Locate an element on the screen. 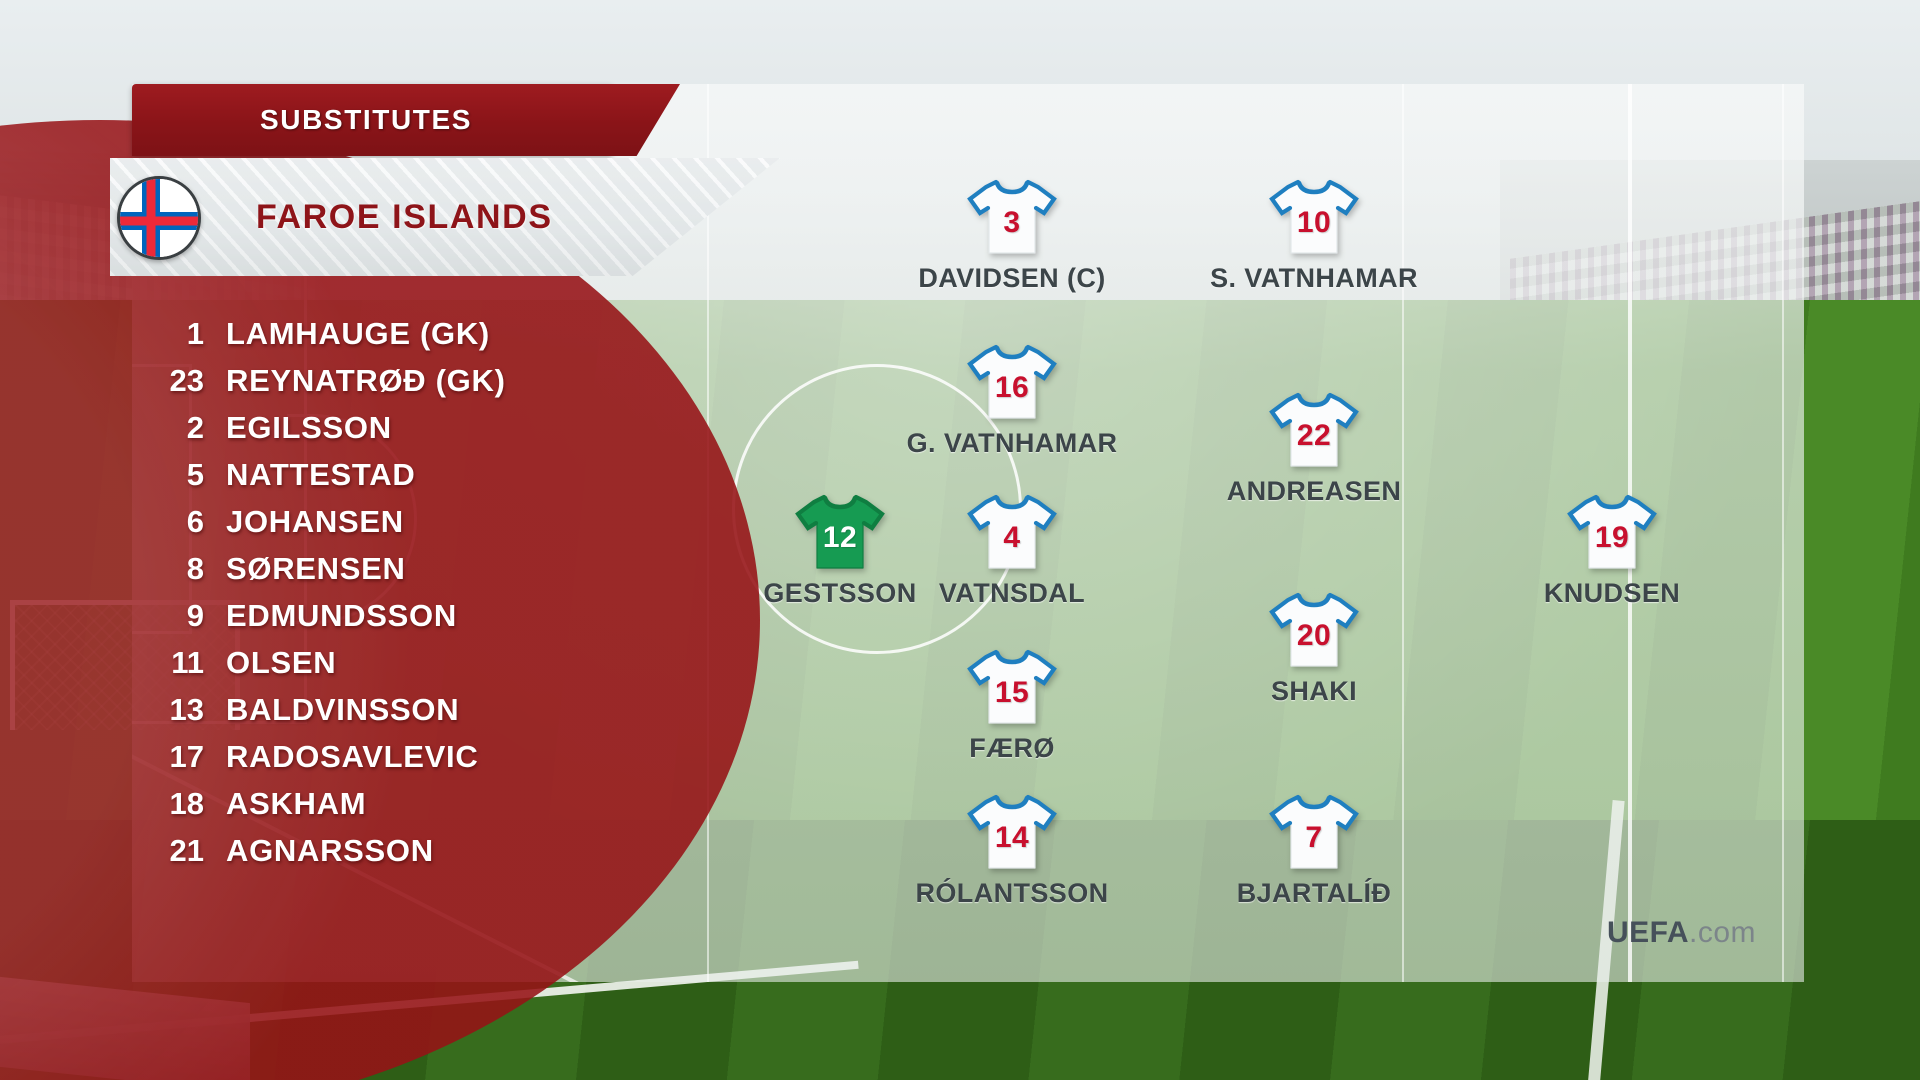  player-shirt-icon: 16 is located at coordinates (1012, 382).